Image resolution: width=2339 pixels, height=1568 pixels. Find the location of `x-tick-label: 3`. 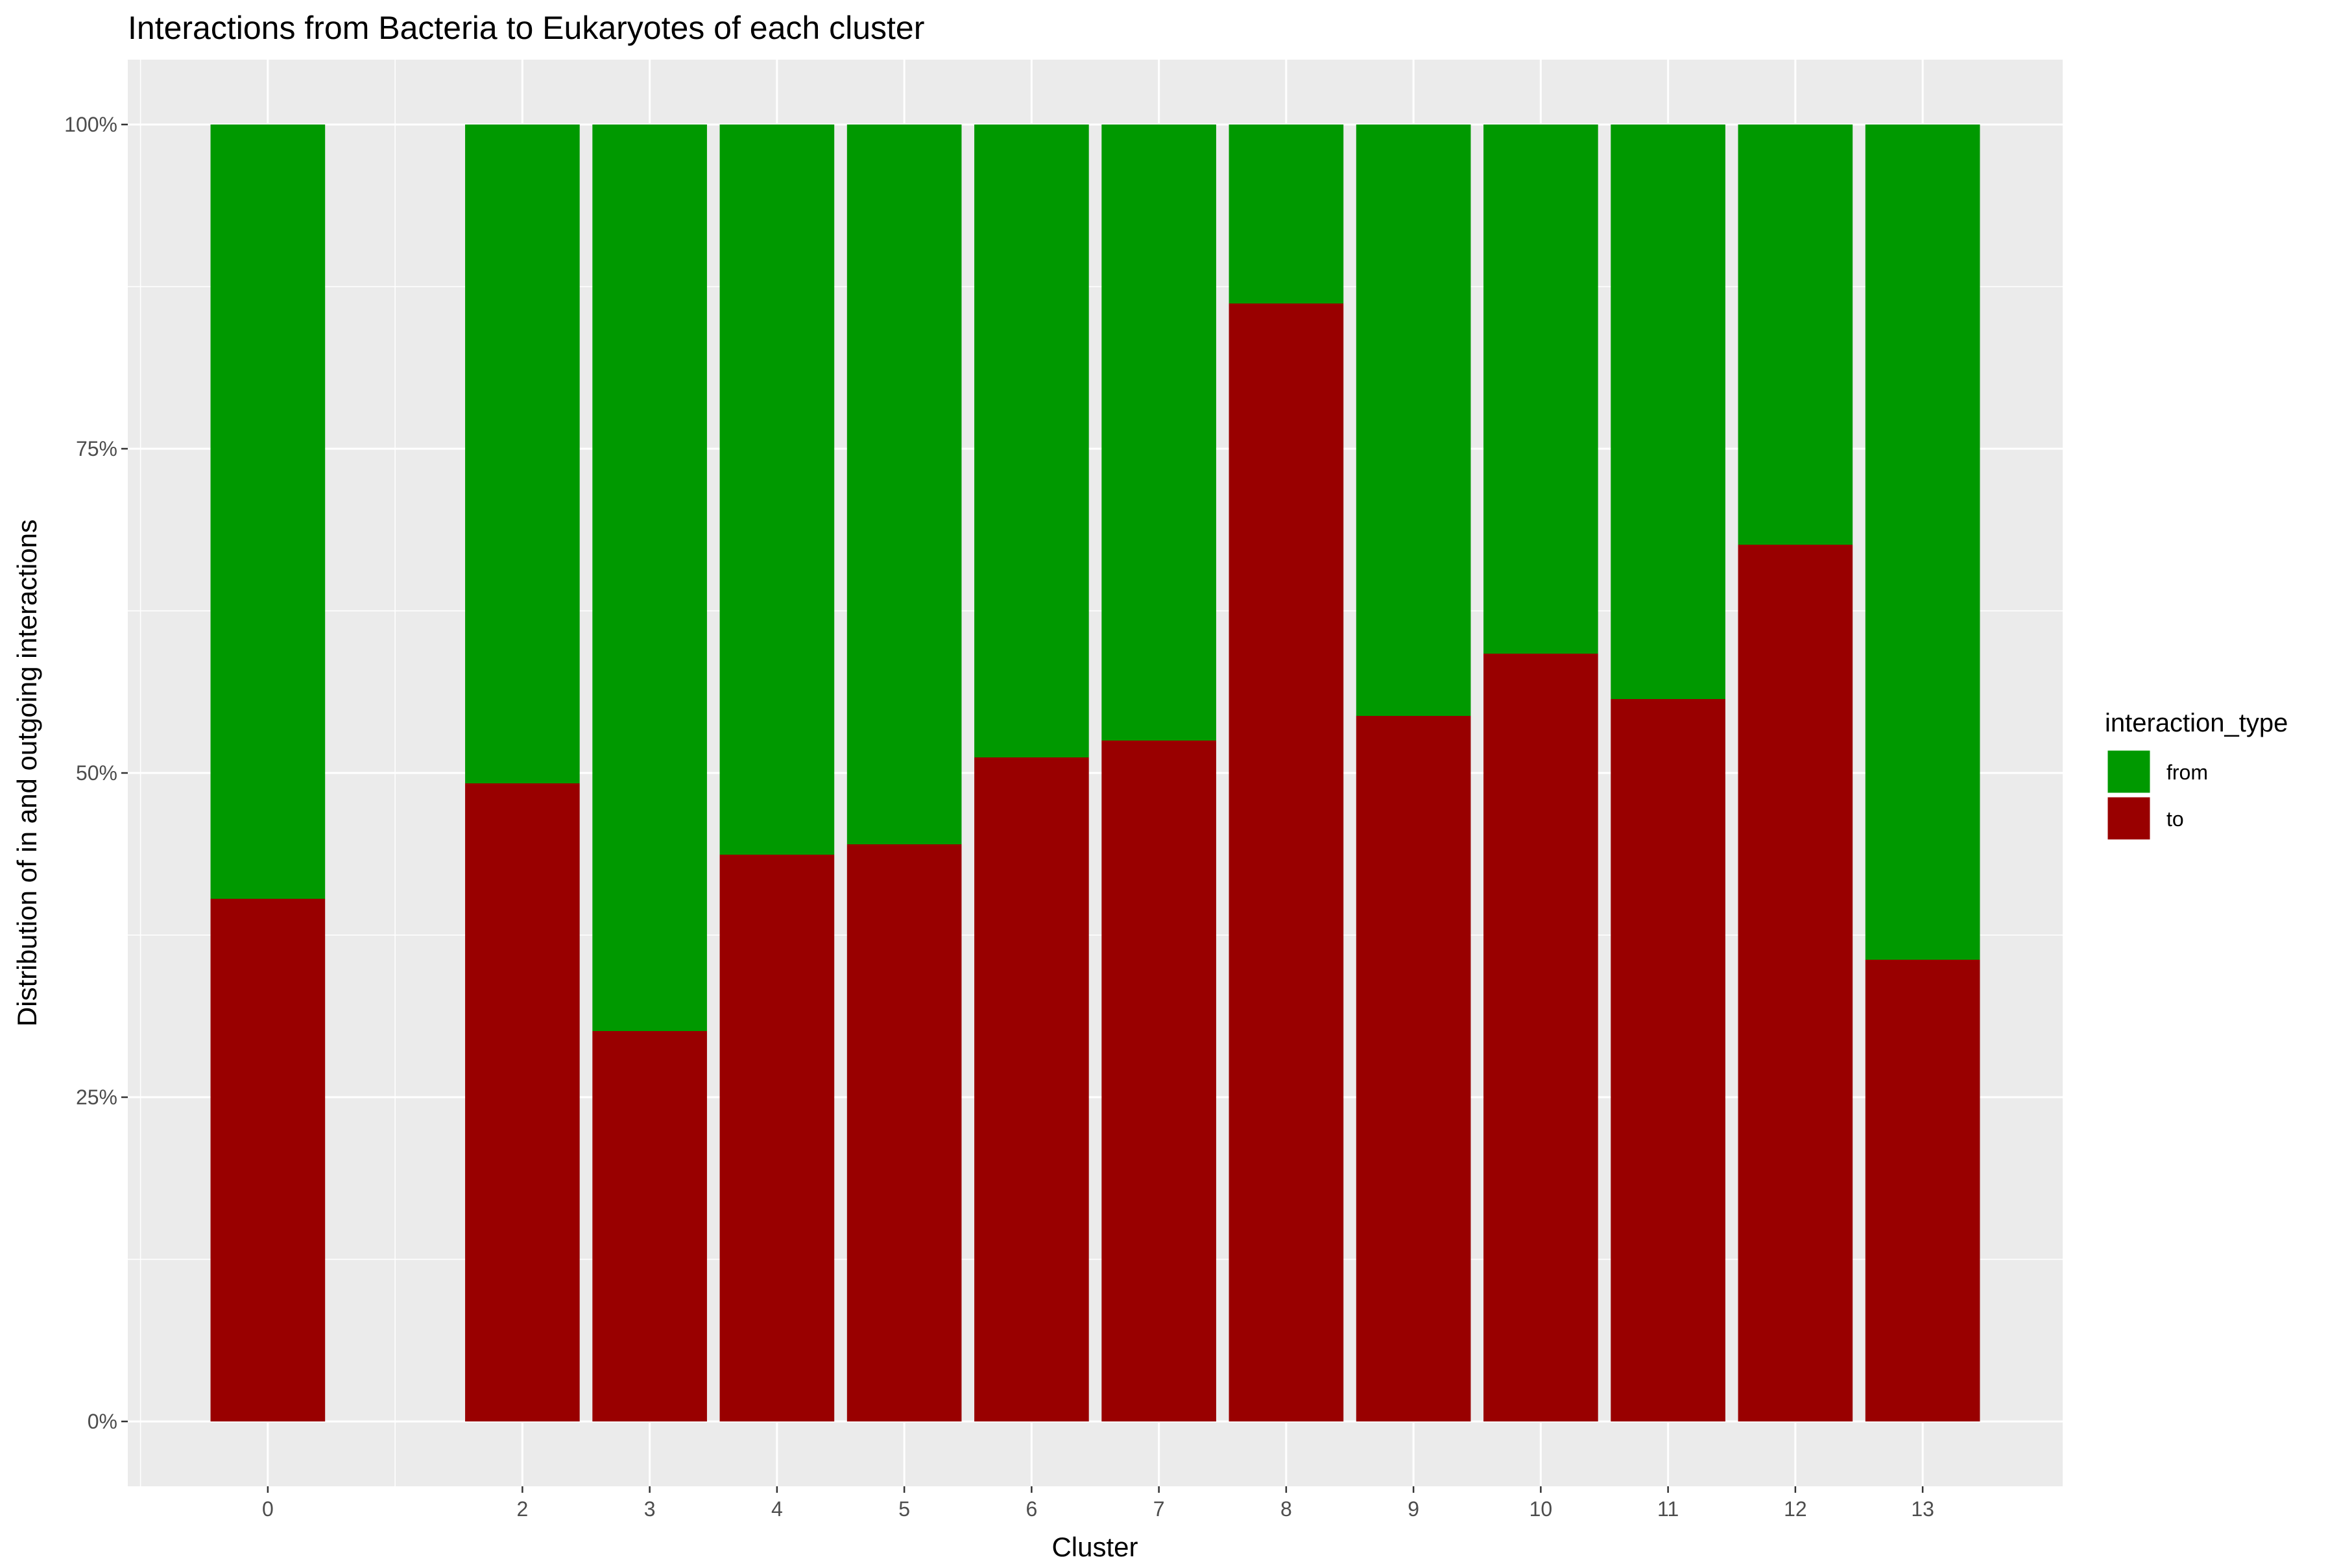

x-tick-label: 3 is located at coordinates (650, 1509).